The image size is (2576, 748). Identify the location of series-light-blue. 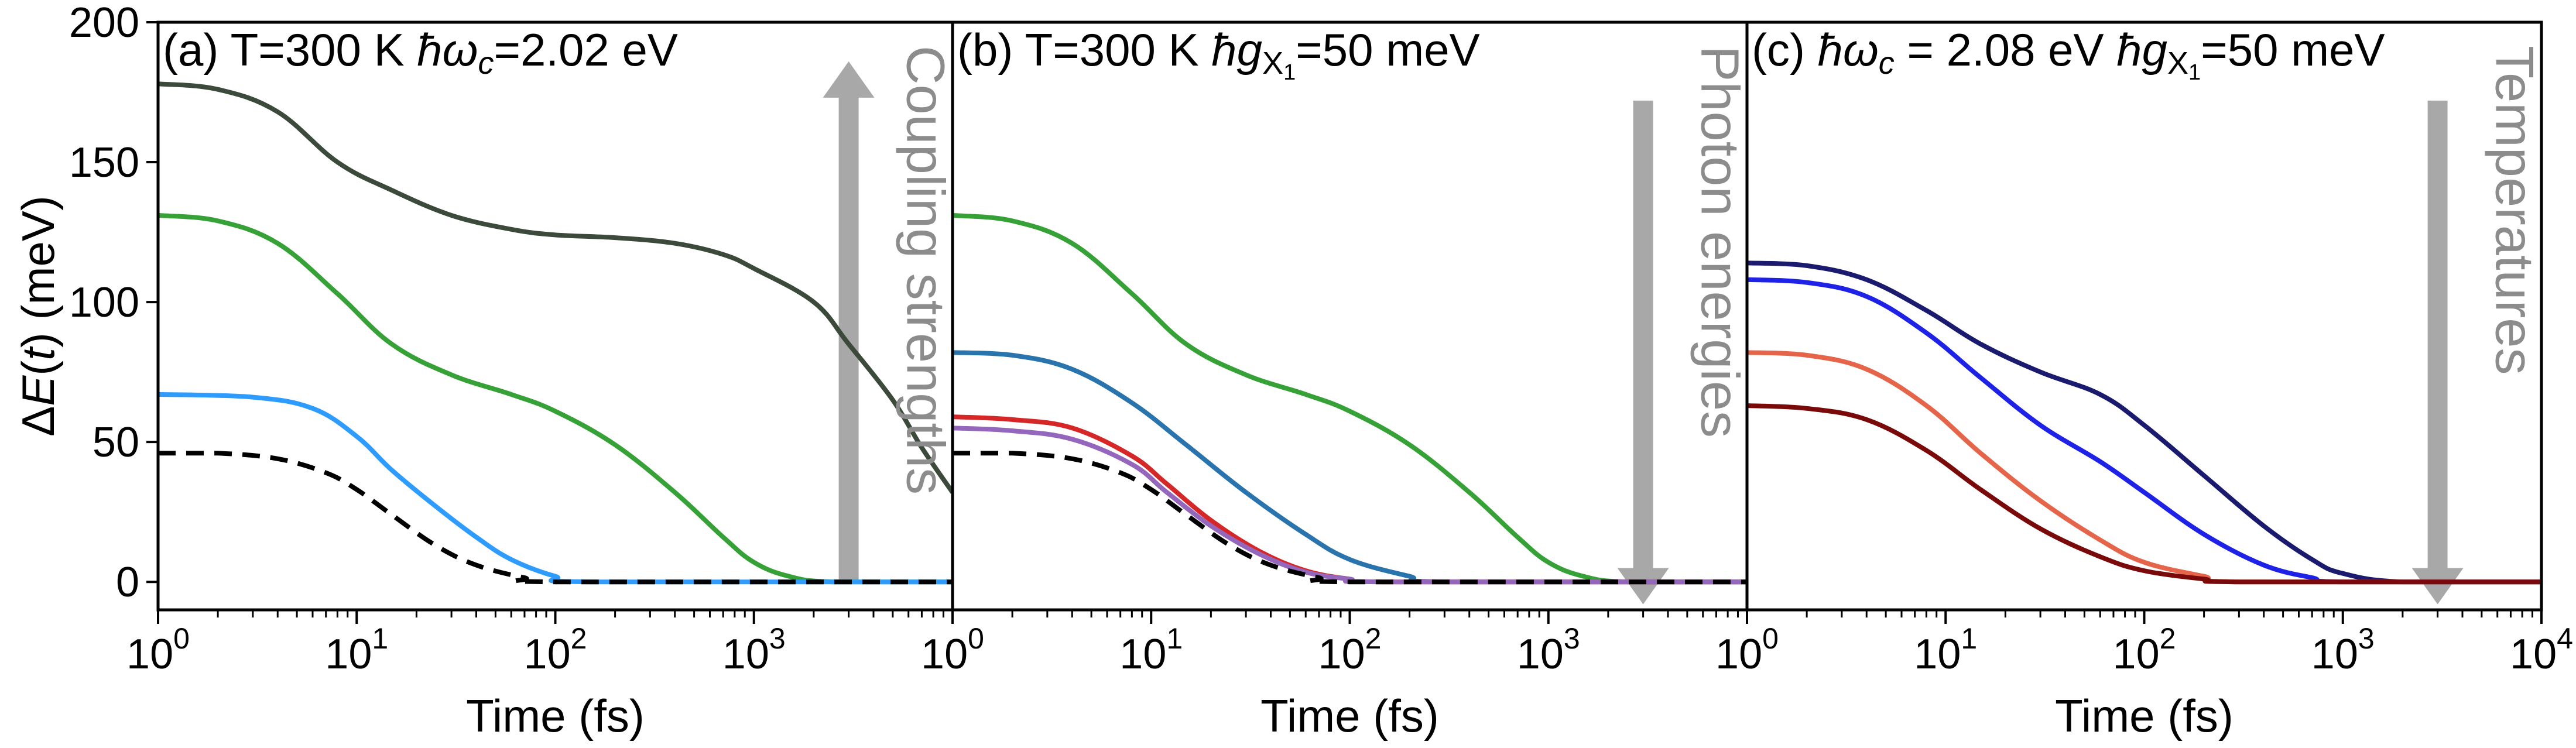
(555, 488).